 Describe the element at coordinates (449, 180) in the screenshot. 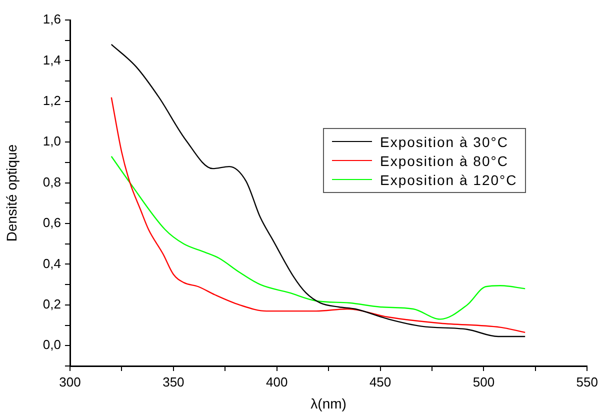

I see `legend-label: Exposition à 120°C` at that location.